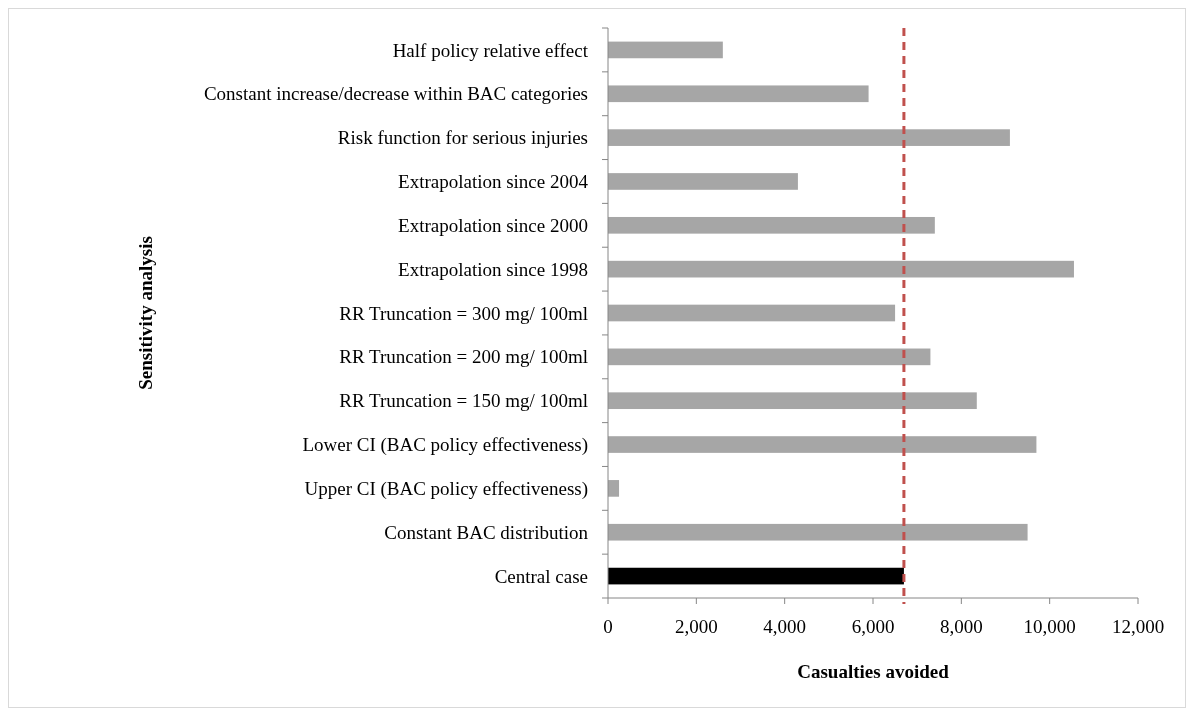 This screenshot has width=1194, height=717. Describe the element at coordinates (463, 357) in the screenshot. I see `y-tick-label: RR Truncation = 200 mg/ 100ml` at that location.